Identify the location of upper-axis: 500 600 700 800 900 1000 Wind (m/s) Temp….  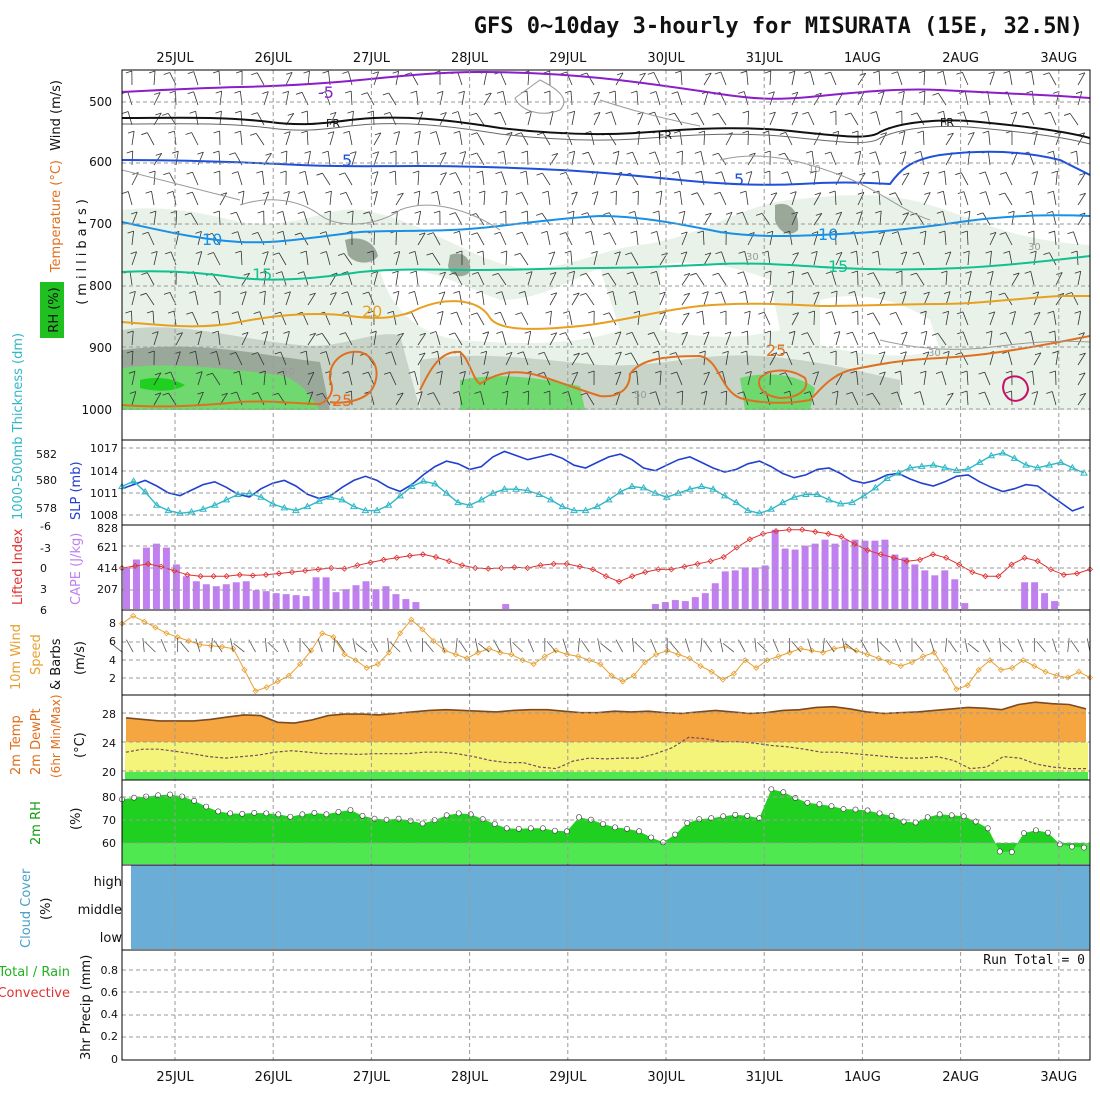
(76, 248).